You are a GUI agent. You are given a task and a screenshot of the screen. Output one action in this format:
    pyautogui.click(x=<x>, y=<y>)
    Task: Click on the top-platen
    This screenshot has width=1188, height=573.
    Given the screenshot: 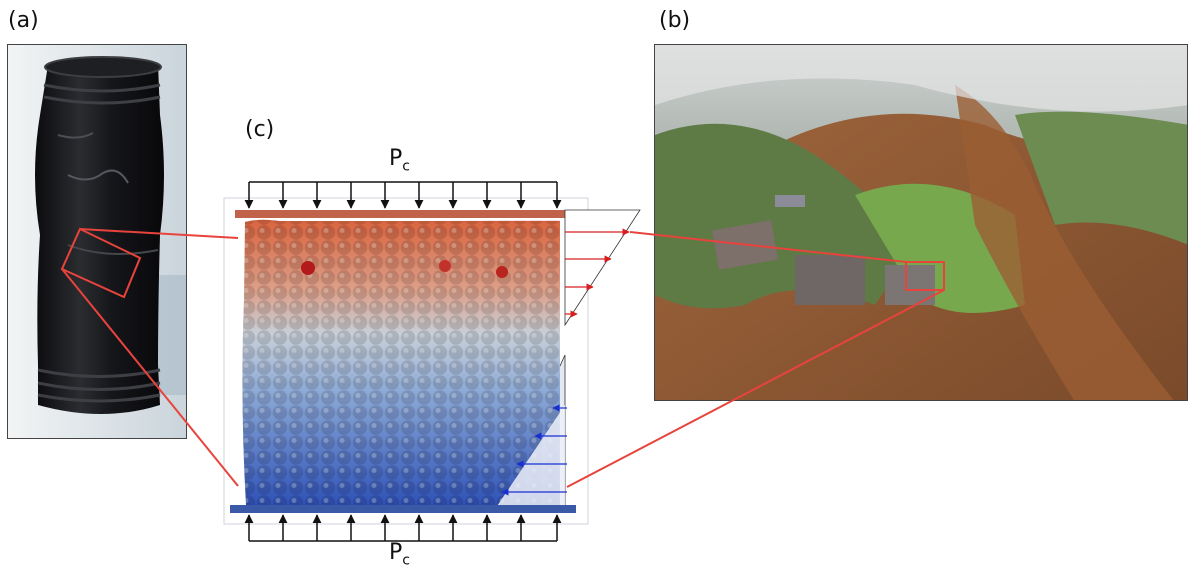 What is the action you would take?
    pyautogui.click(x=401, y=214)
    